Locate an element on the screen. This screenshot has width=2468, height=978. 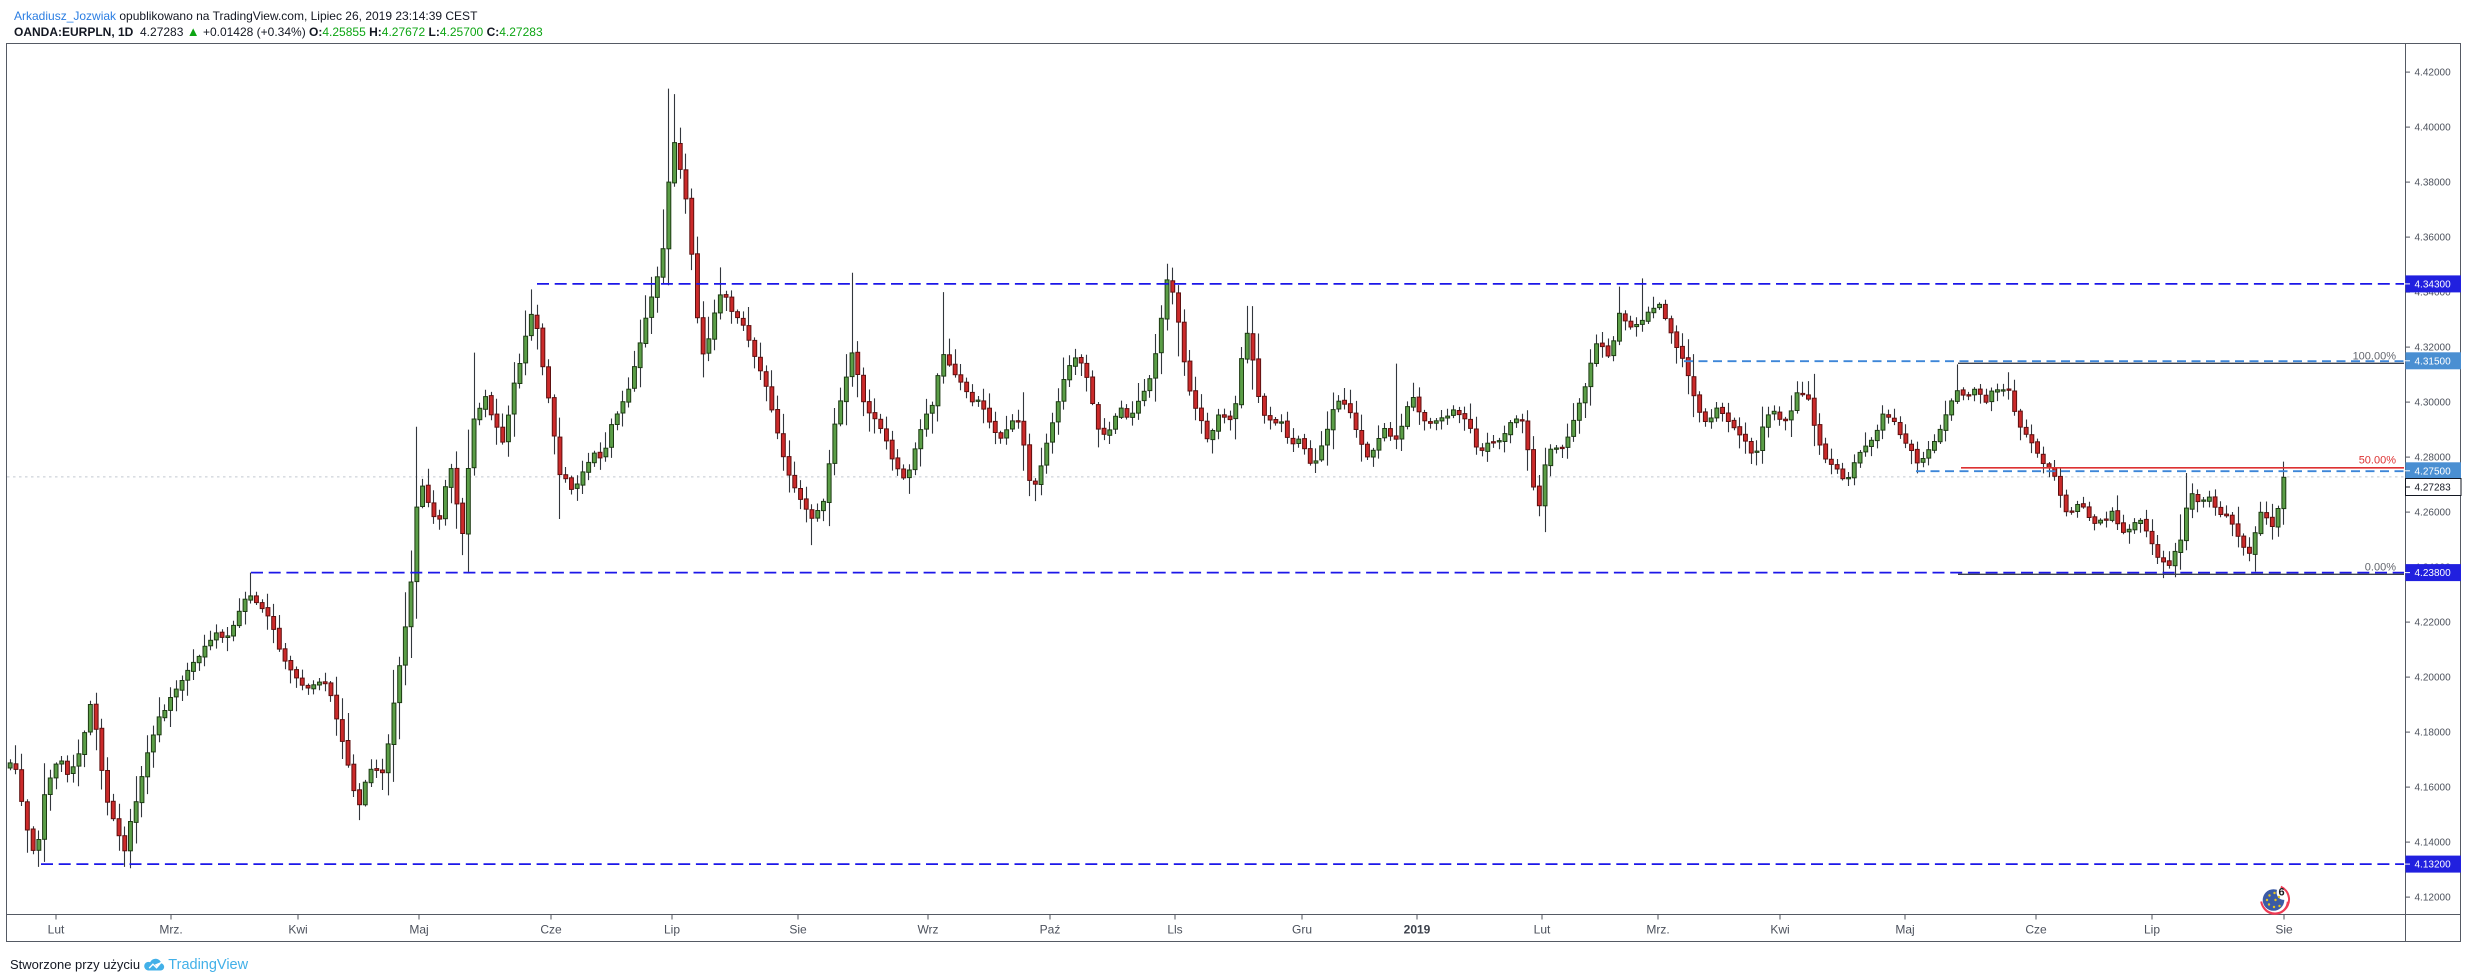
svg-text: 4.13200 is located at coordinates (2433, 865).